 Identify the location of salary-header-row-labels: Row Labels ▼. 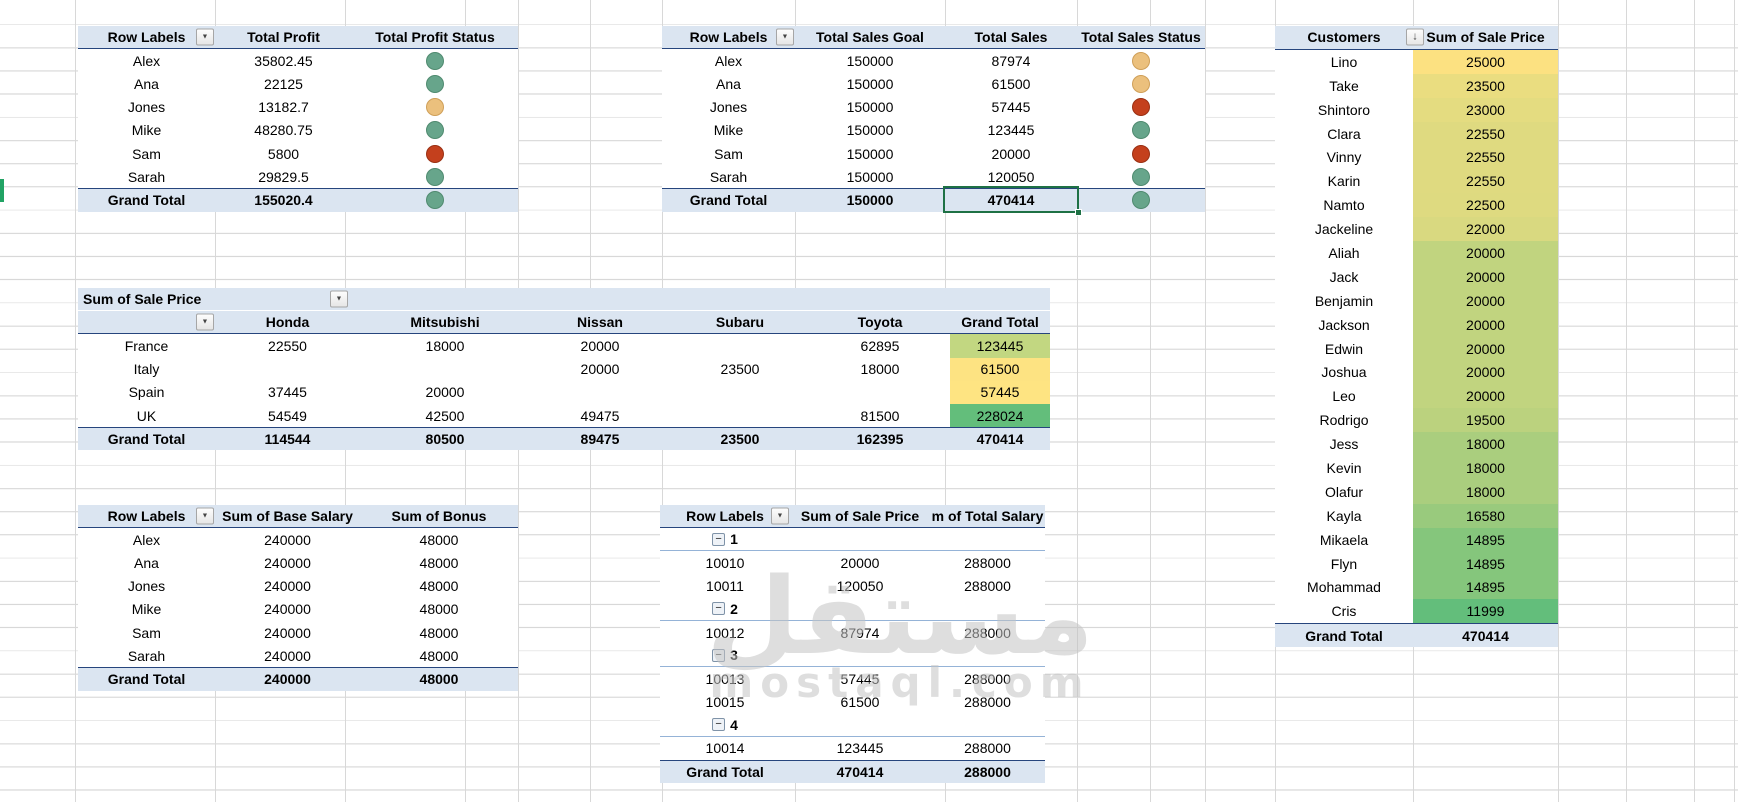
(146, 517).